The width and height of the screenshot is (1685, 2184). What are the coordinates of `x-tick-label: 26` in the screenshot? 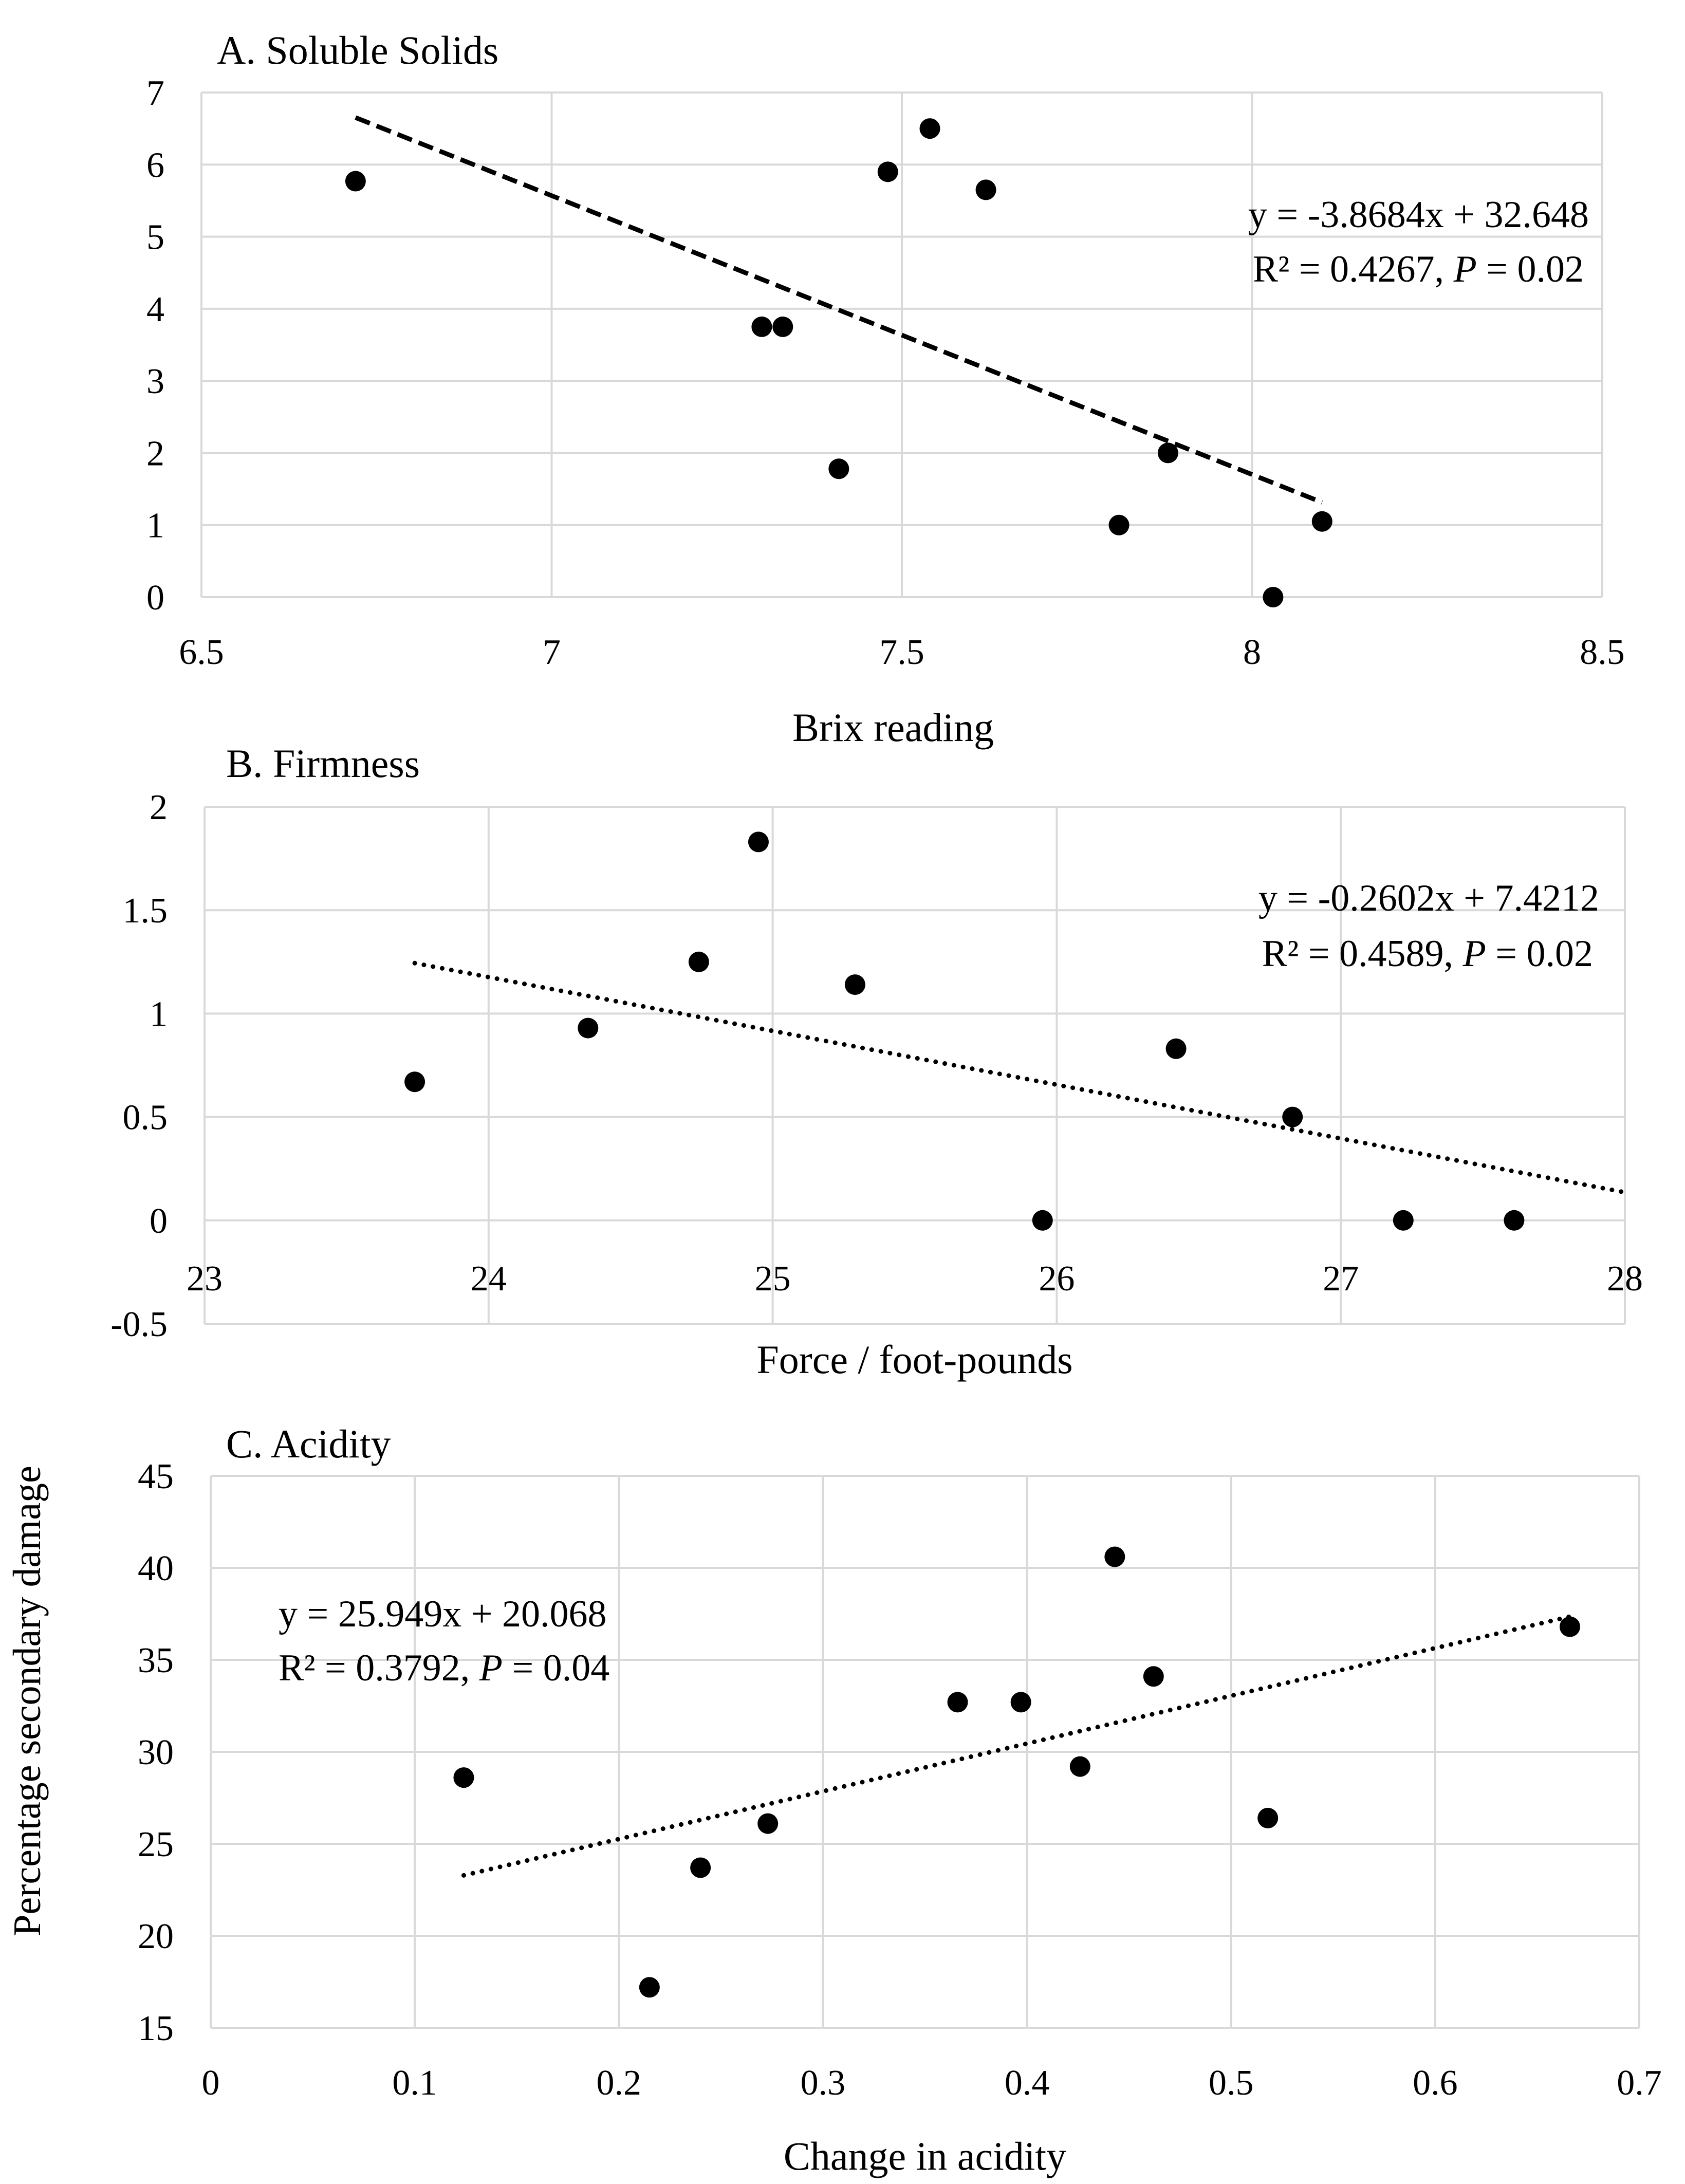 It's located at (1057, 1279).